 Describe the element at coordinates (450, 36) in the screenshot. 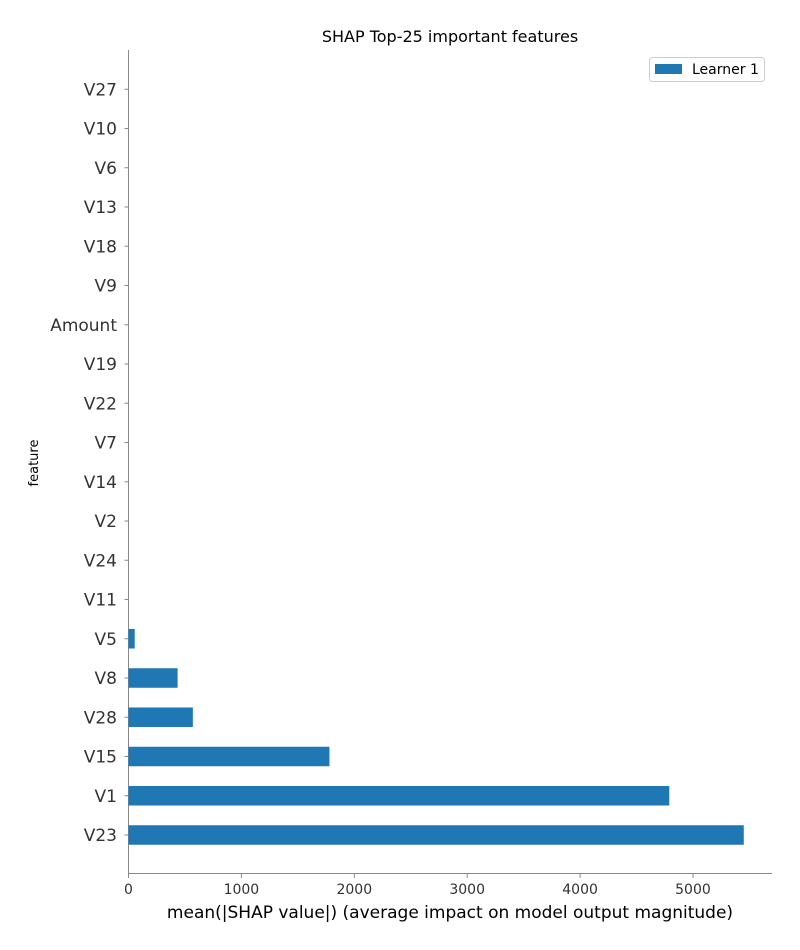

I see `chart-title: SHAP Top-25 important features` at that location.